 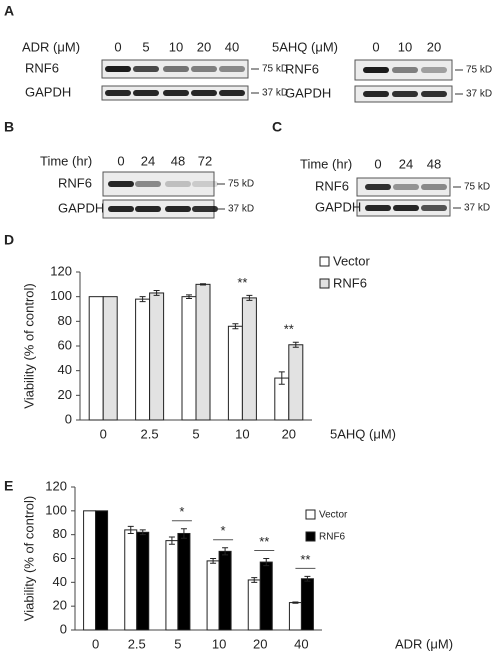 I want to click on blot-dose: 40, so click(x=232, y=46).